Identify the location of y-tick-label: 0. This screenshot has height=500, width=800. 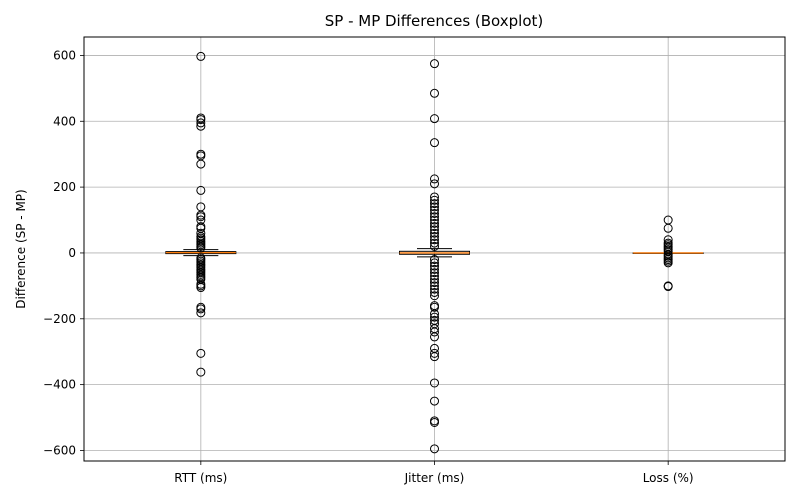
(72, 253).